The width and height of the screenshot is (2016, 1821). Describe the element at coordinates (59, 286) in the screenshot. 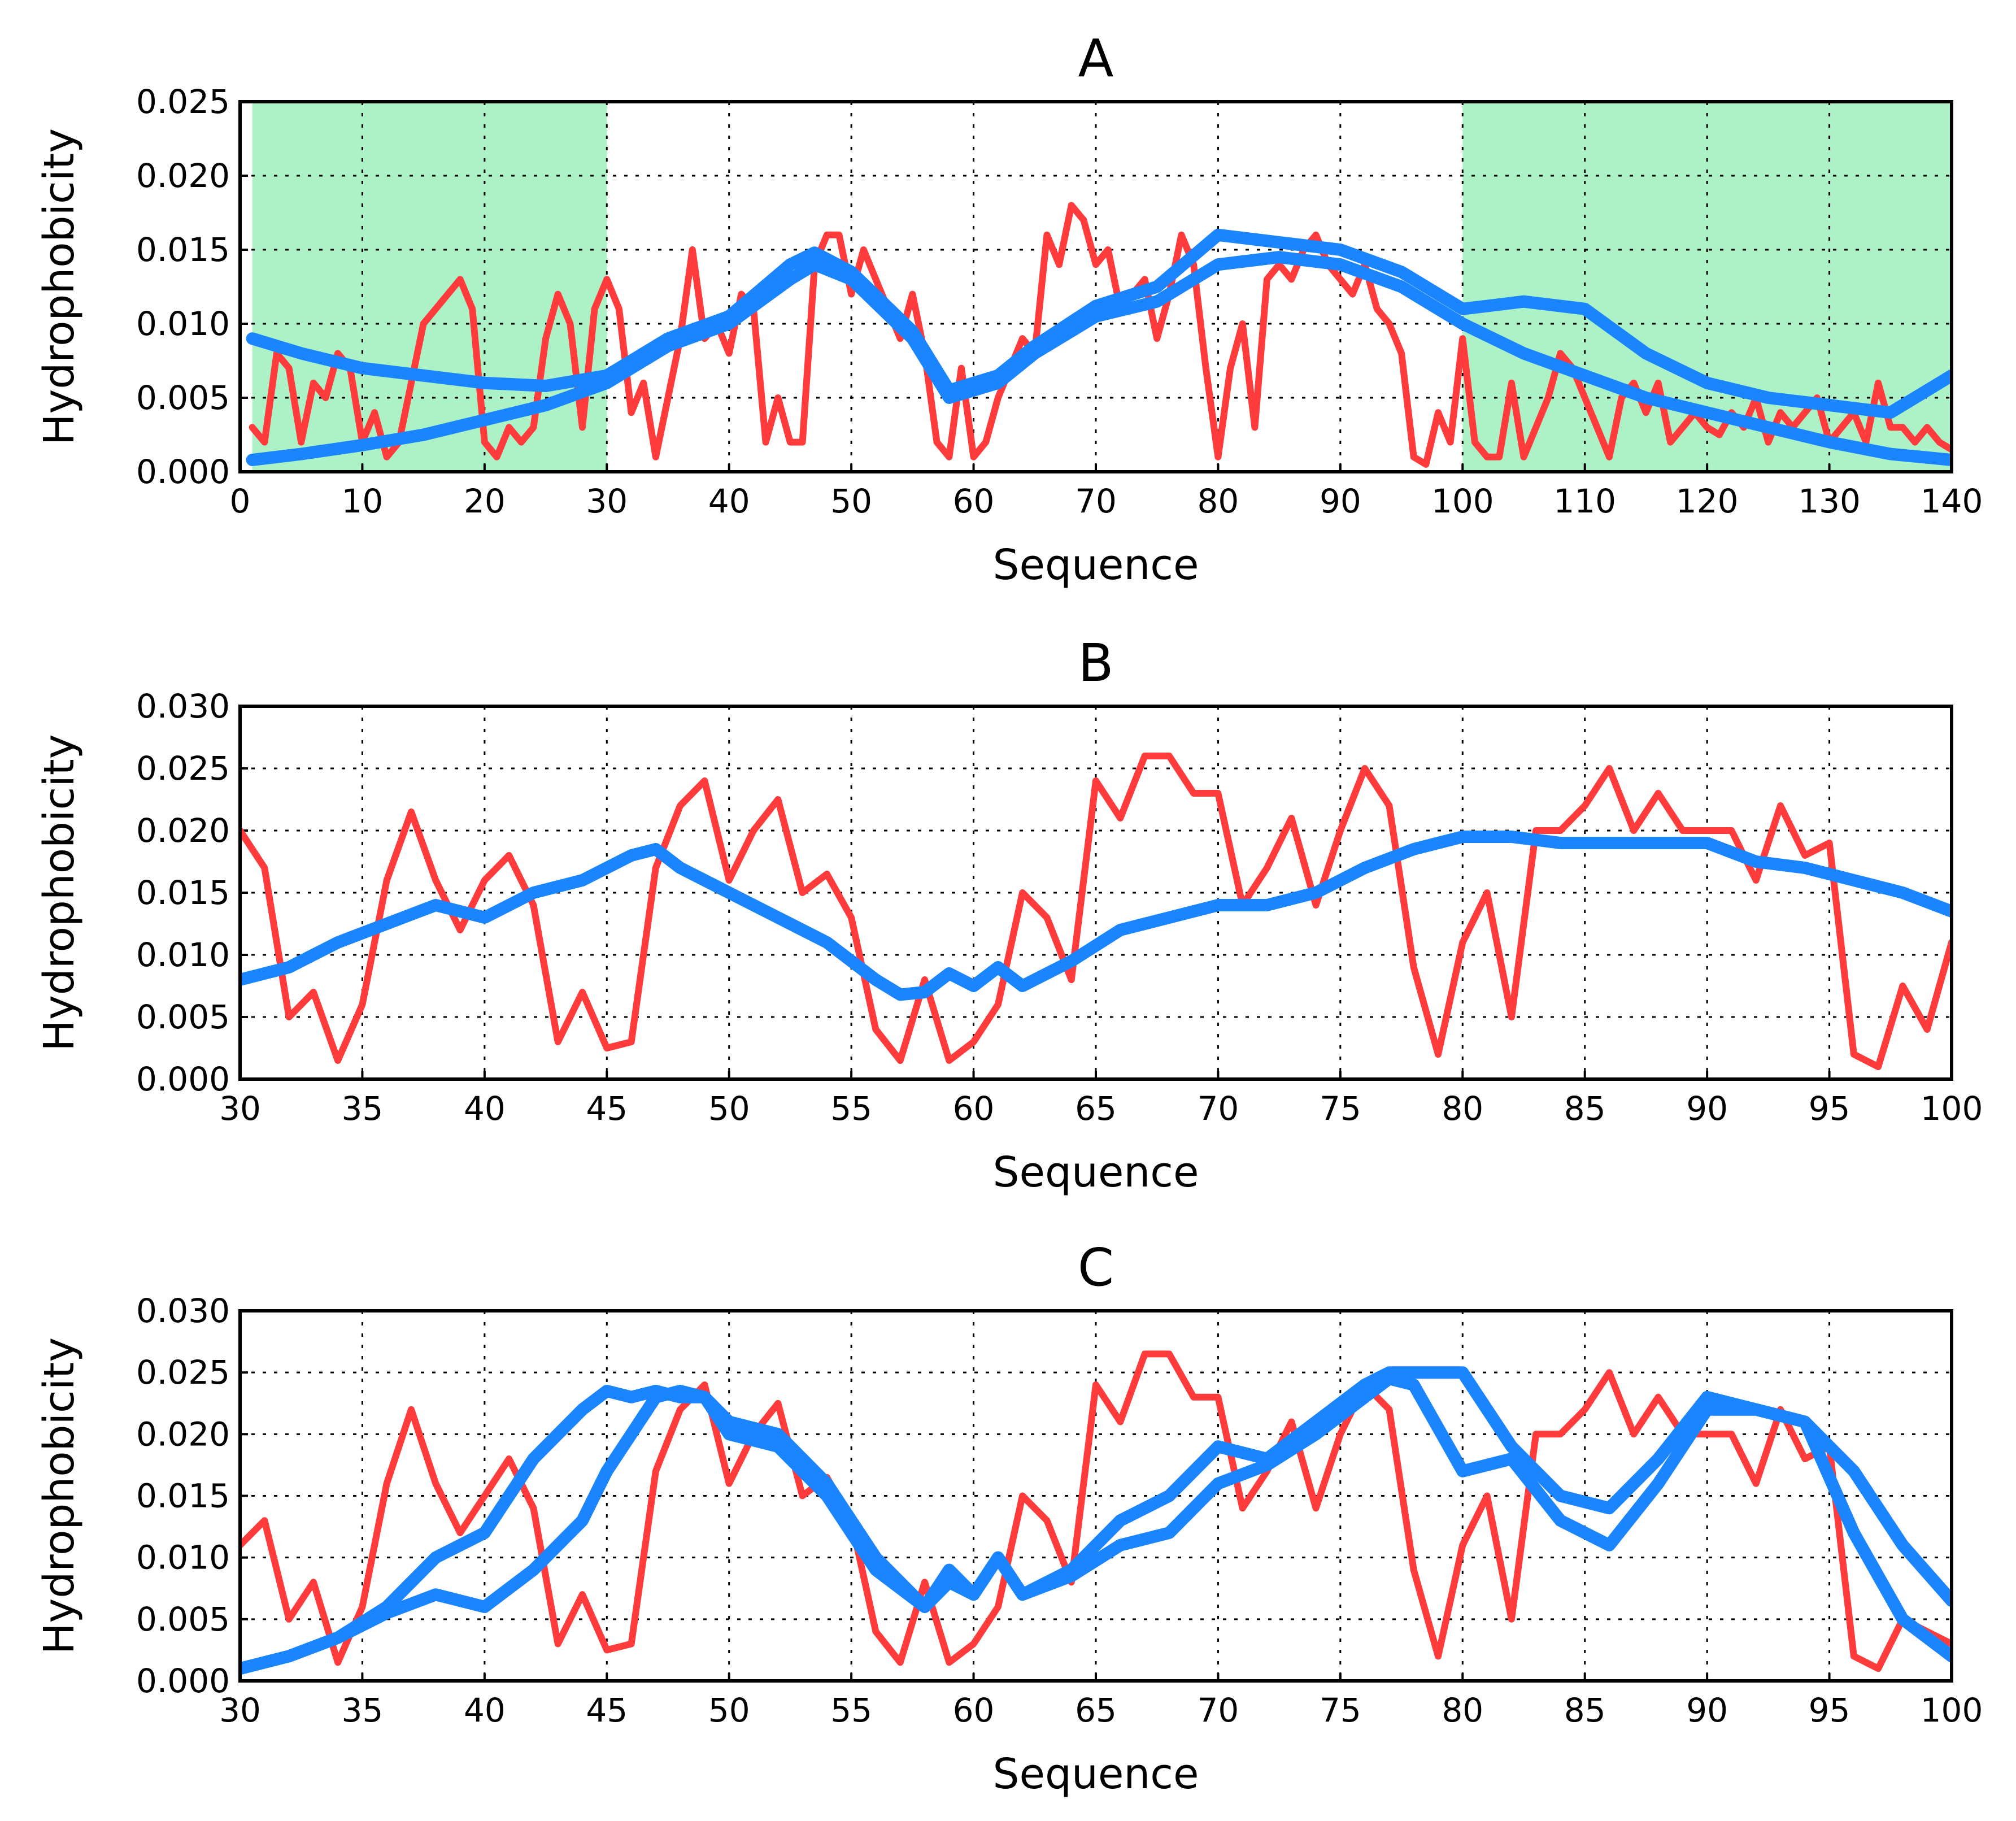

I see `y-axis-label-a: Hydrophobicity` at that location.